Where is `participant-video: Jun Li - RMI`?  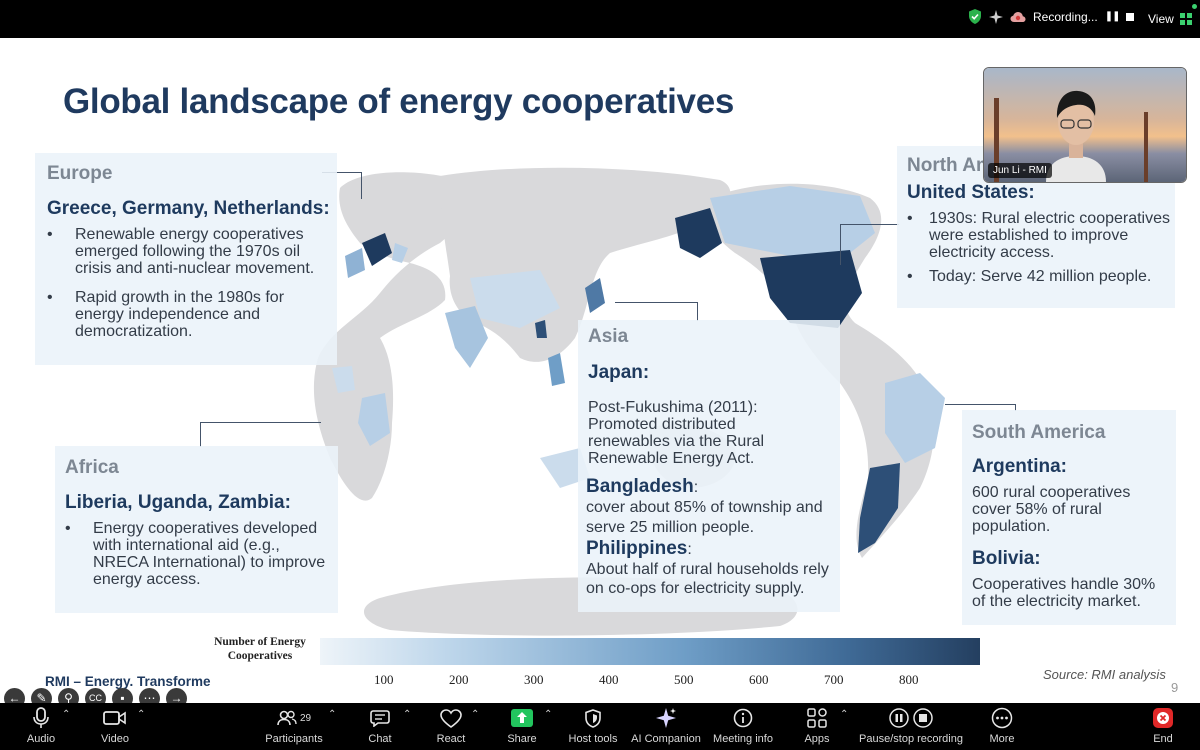
participant-video: Jun Li - RMI is located at coordinates (1085, 125).